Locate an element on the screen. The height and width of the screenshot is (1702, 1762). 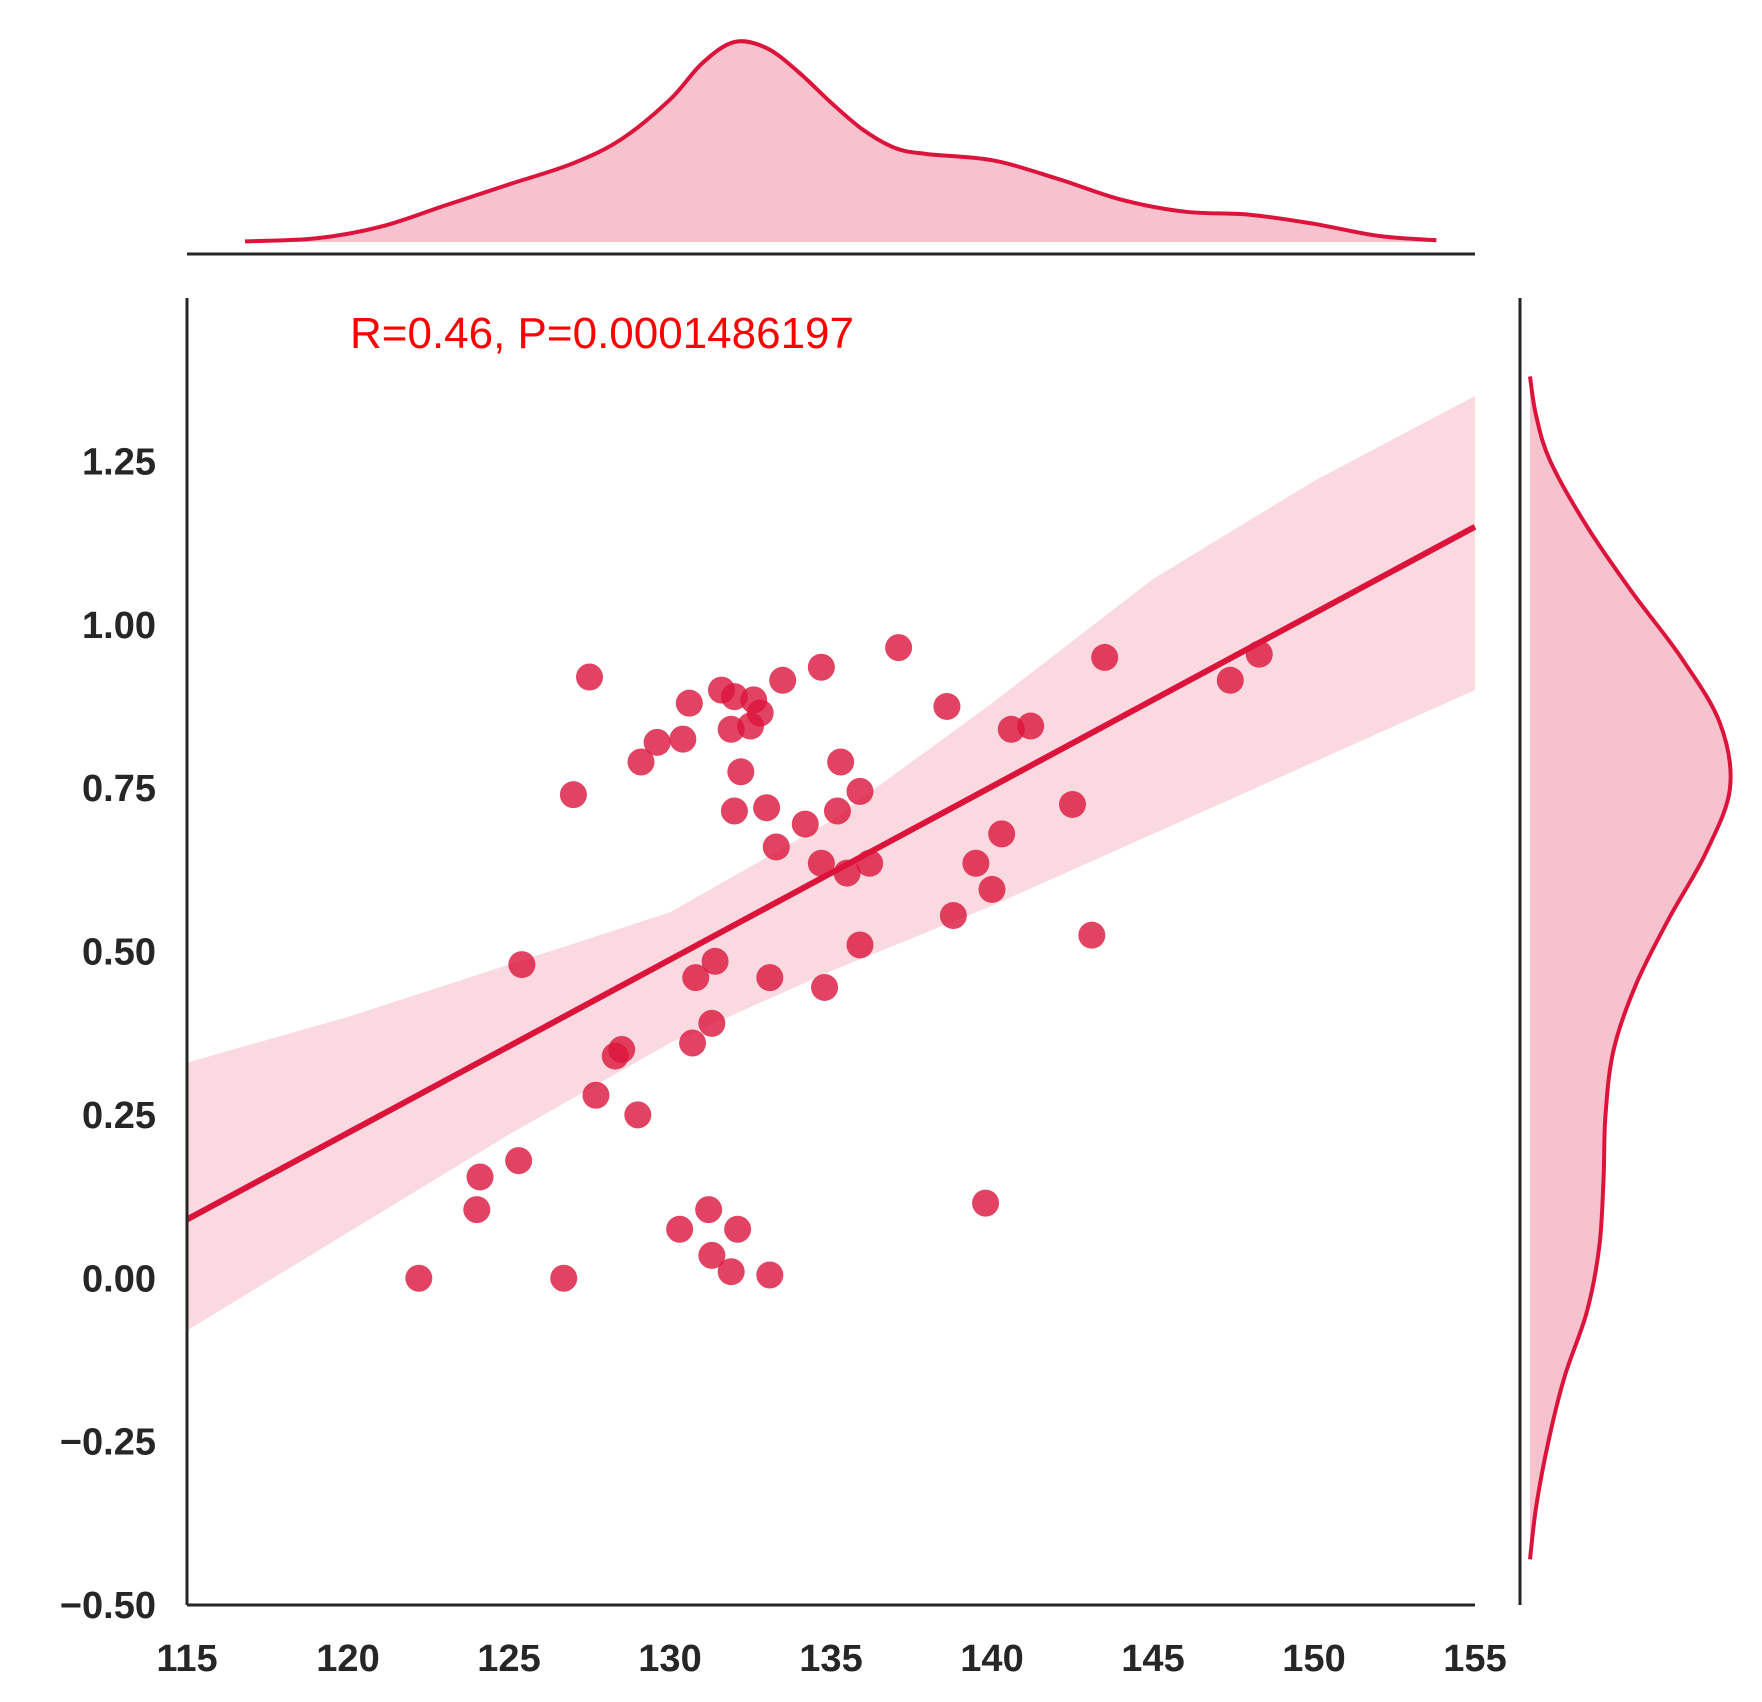
y-axis-ticks: −0.50 −0.25 0.00 0.25 0.50 0.75 1.00 1.25 is located at coordinates (108, 1034).